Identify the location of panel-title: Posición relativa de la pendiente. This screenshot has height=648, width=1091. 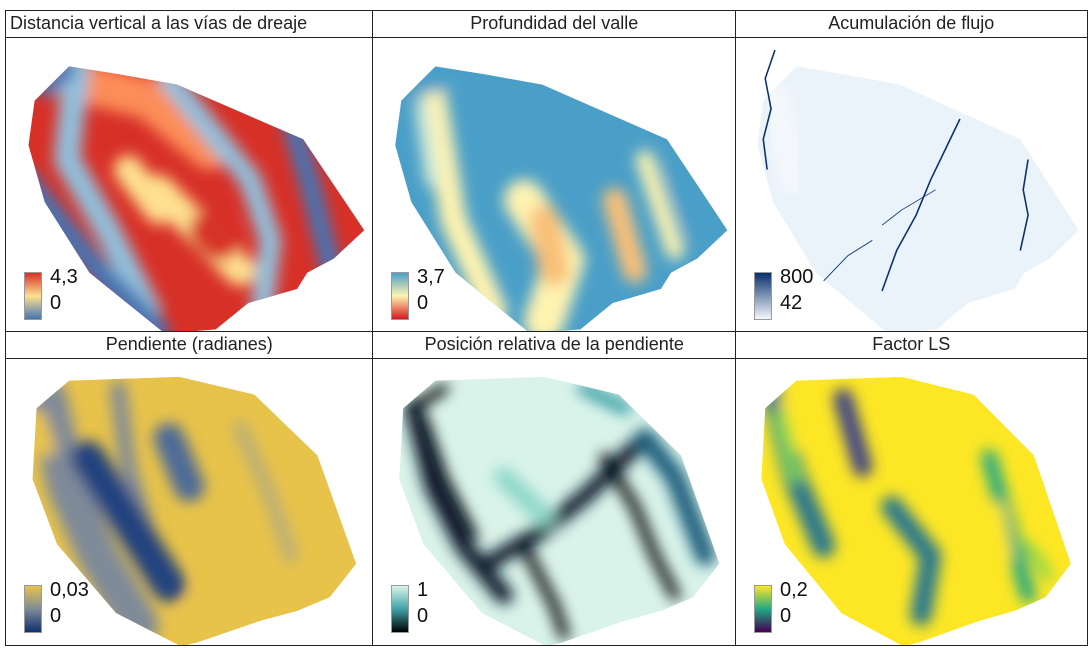
(554, 345).